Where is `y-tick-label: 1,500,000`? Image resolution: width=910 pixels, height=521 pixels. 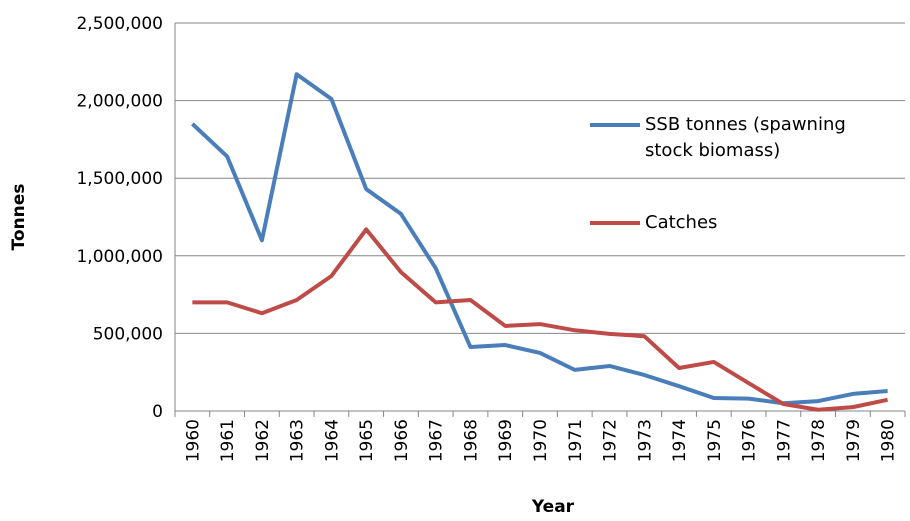 y-tick-label: 1,500,000 is located at coordinates (119, 179).